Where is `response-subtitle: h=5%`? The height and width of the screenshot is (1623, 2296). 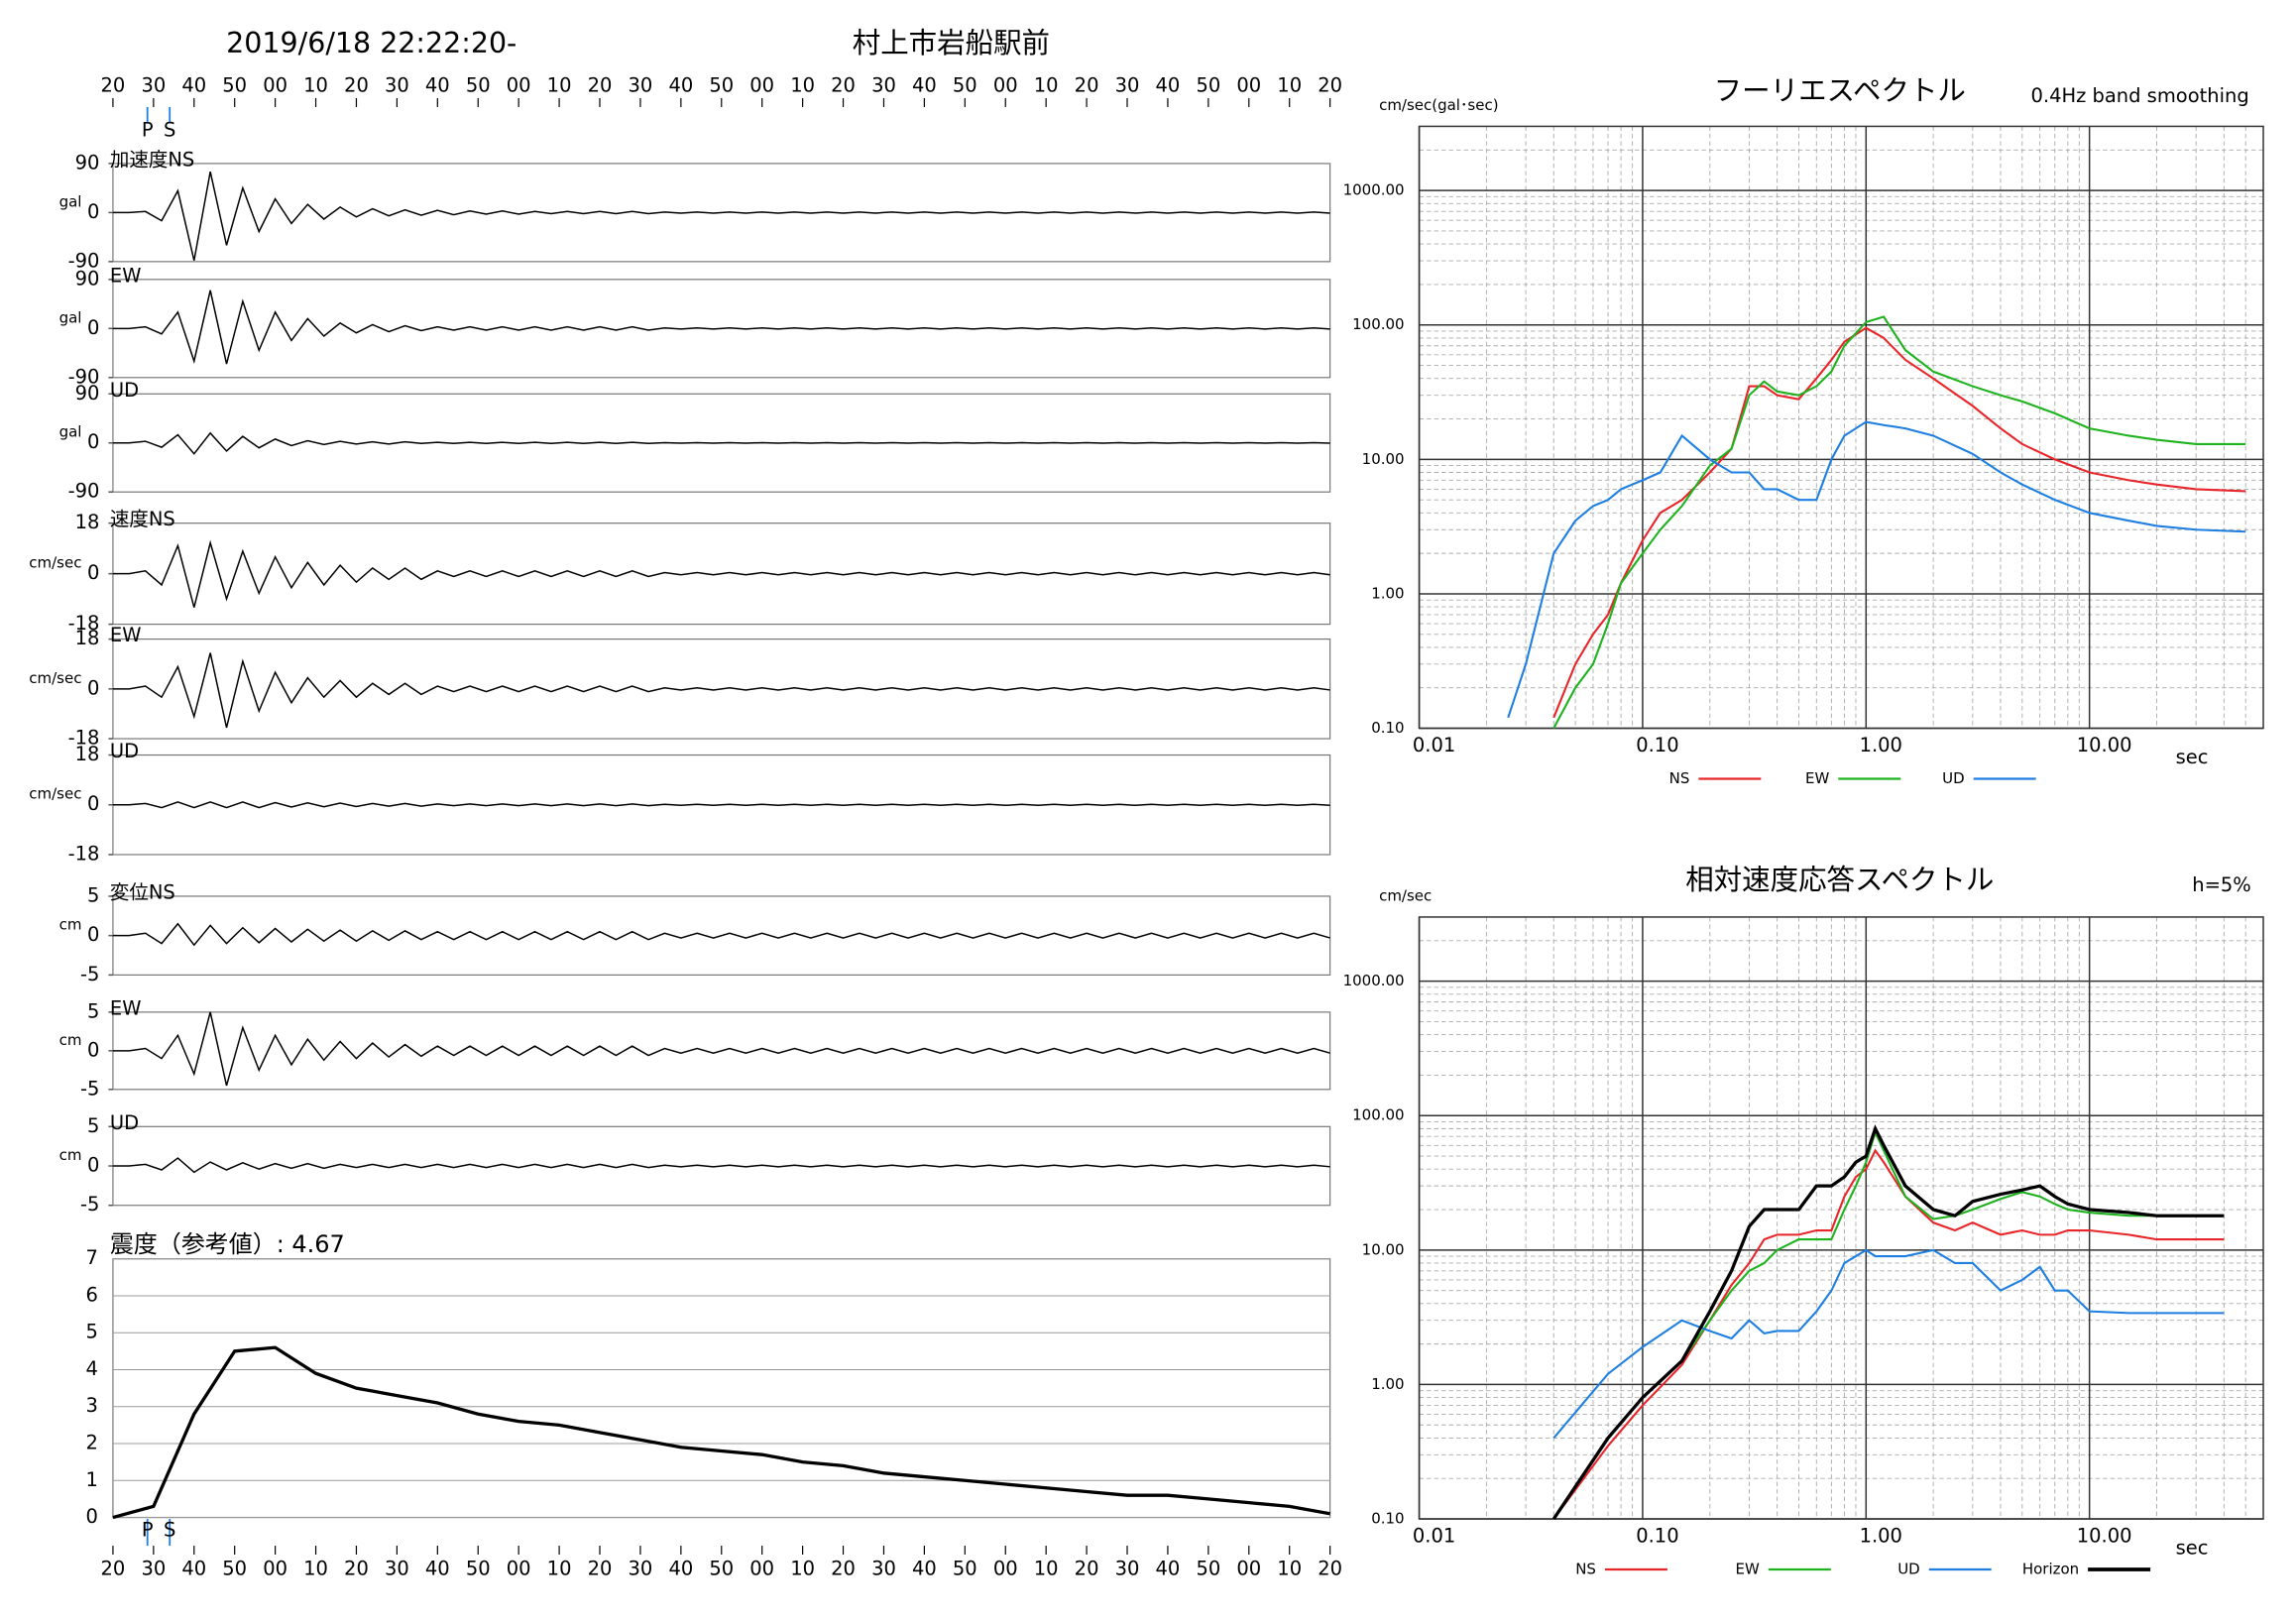
response-subtitle: h=5% is located at coordinates (2221, 884).